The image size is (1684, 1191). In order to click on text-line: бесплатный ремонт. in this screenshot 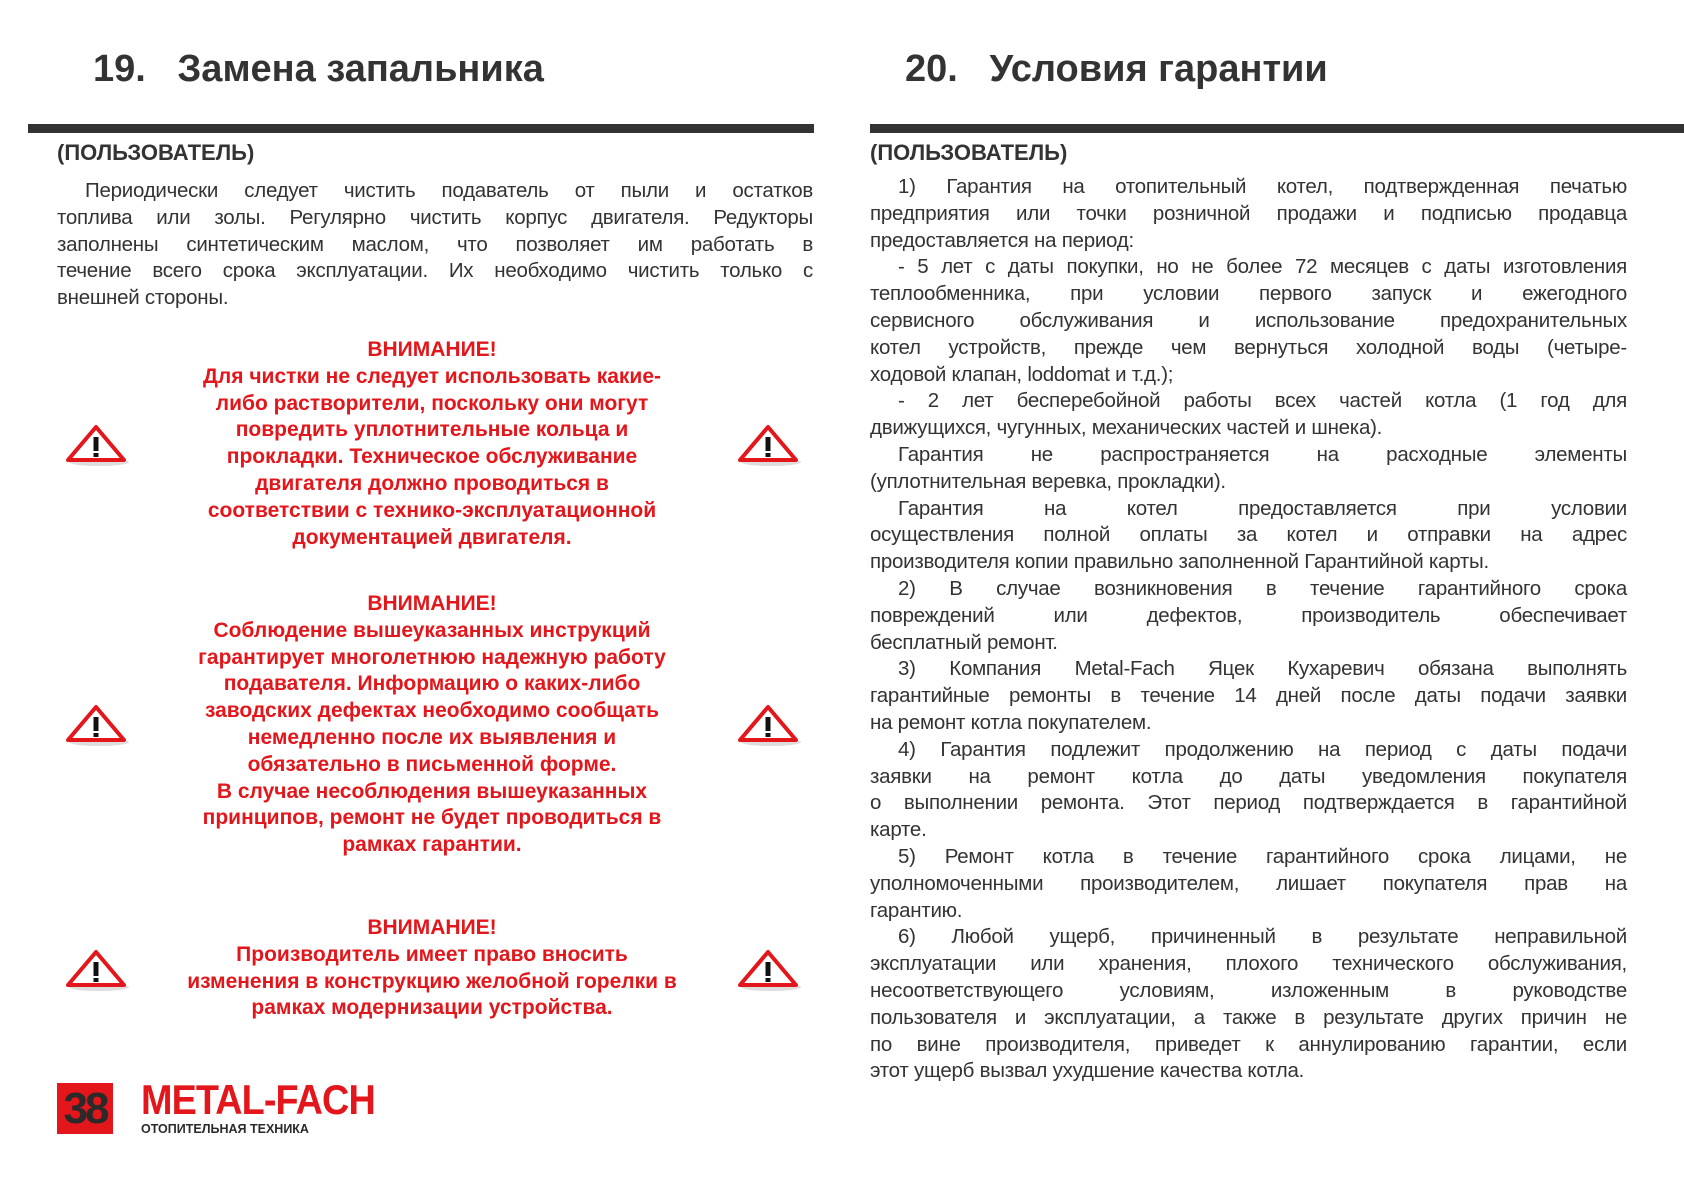, I will do `click(964, 642)`.